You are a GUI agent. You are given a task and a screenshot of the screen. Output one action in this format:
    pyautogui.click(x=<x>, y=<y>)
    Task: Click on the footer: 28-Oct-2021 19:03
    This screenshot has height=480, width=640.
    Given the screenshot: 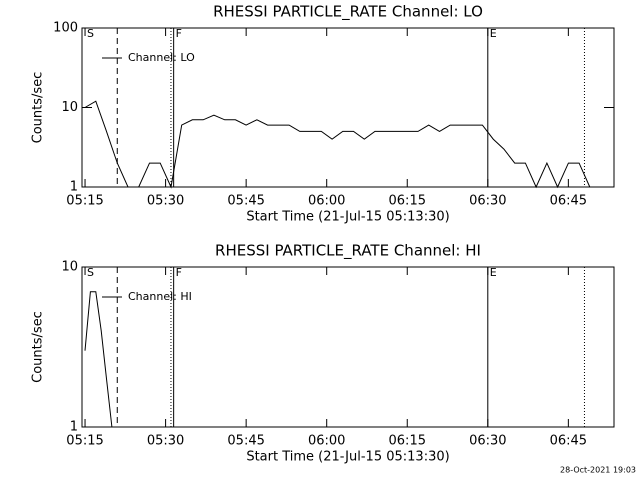 What is the action you would take?
    pyautogui.click(x=598, y=470)
    